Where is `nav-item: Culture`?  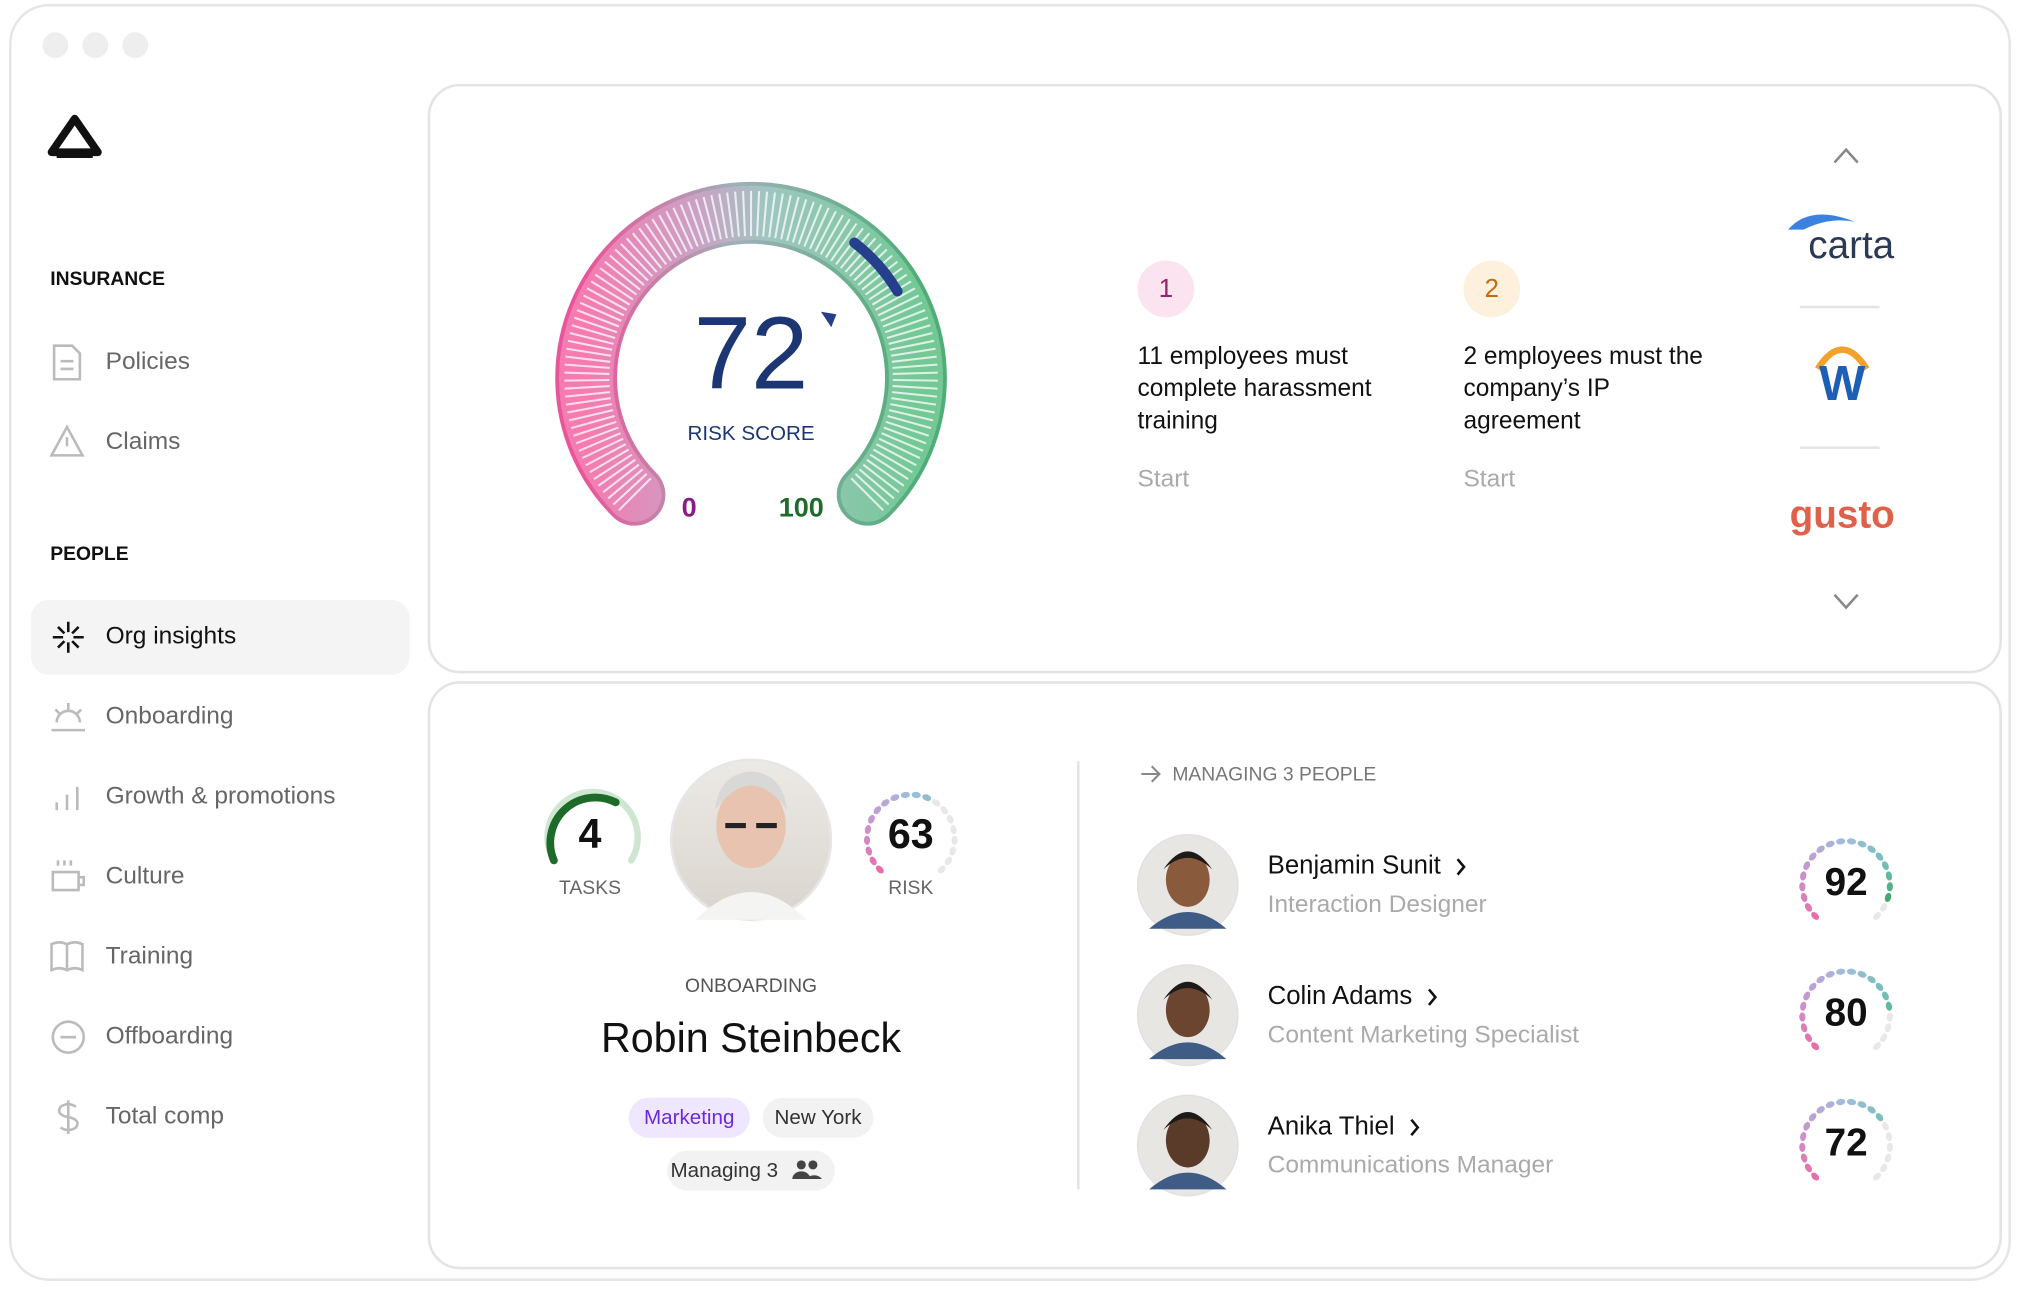
nav-item: Culture is located at coordinates (145, 876).